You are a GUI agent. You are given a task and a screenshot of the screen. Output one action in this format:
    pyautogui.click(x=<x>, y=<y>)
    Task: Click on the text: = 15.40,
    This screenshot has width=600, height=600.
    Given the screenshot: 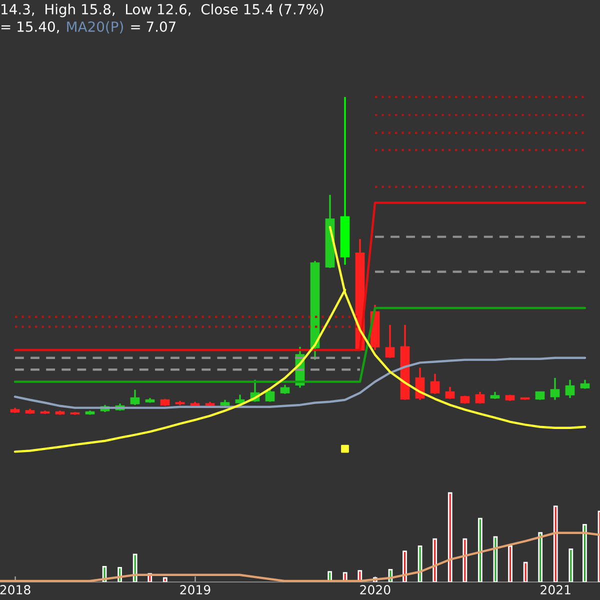 What is the action you would take?
    pyautogui.click(x=30, y=27)
    